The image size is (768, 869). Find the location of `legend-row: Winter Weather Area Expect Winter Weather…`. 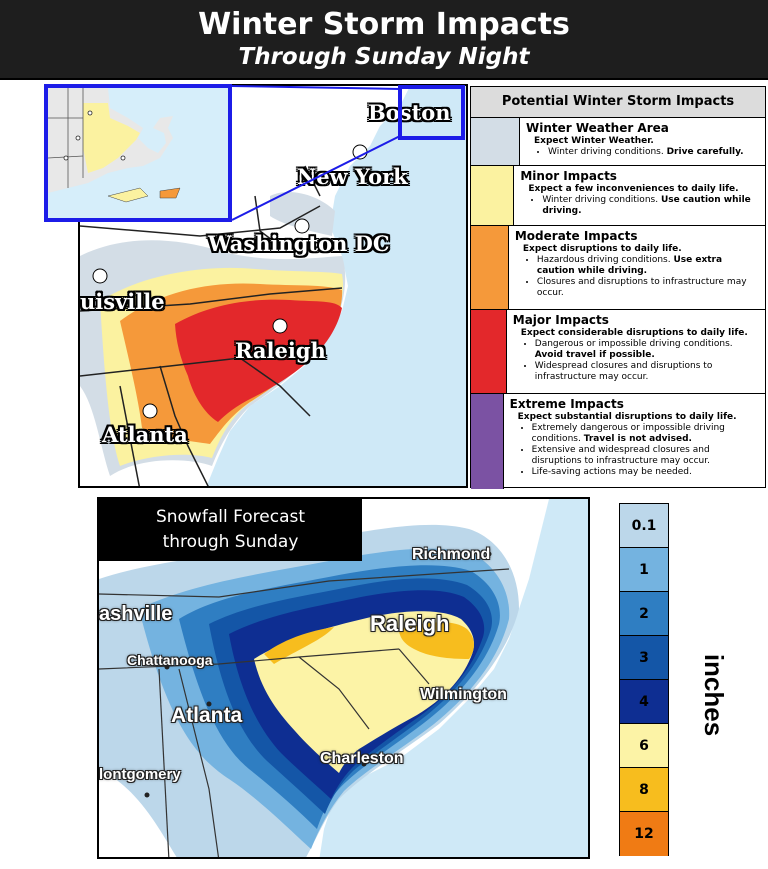

legend-row: Winter Weather Area Expect Winter Weather… is located at coordinates (618, 142).